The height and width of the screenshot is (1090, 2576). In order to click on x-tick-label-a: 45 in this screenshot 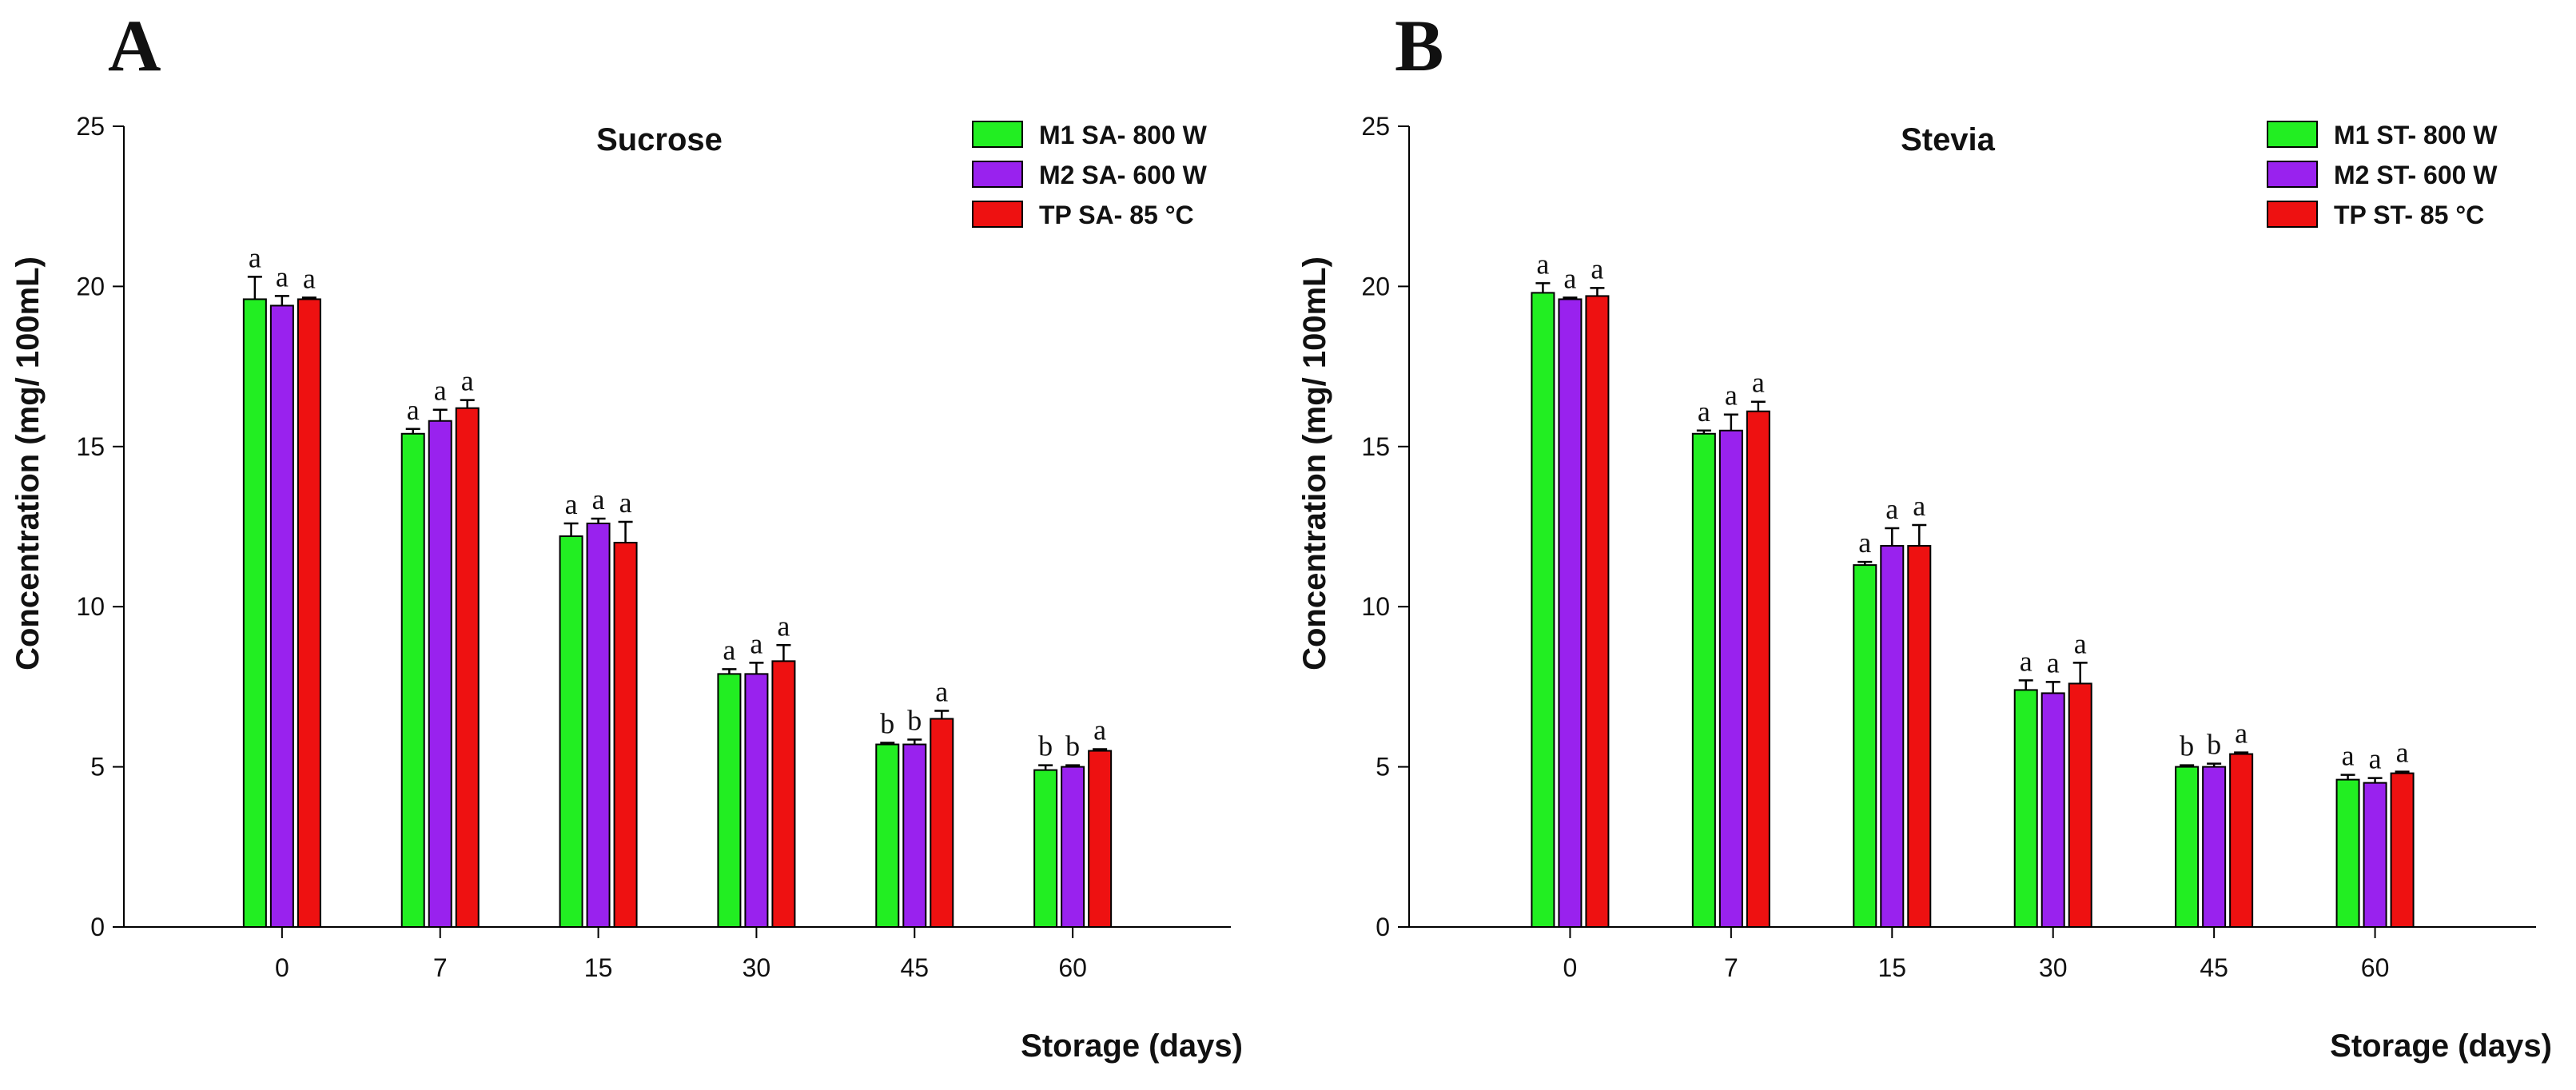, I will do `click(915, 967)`.